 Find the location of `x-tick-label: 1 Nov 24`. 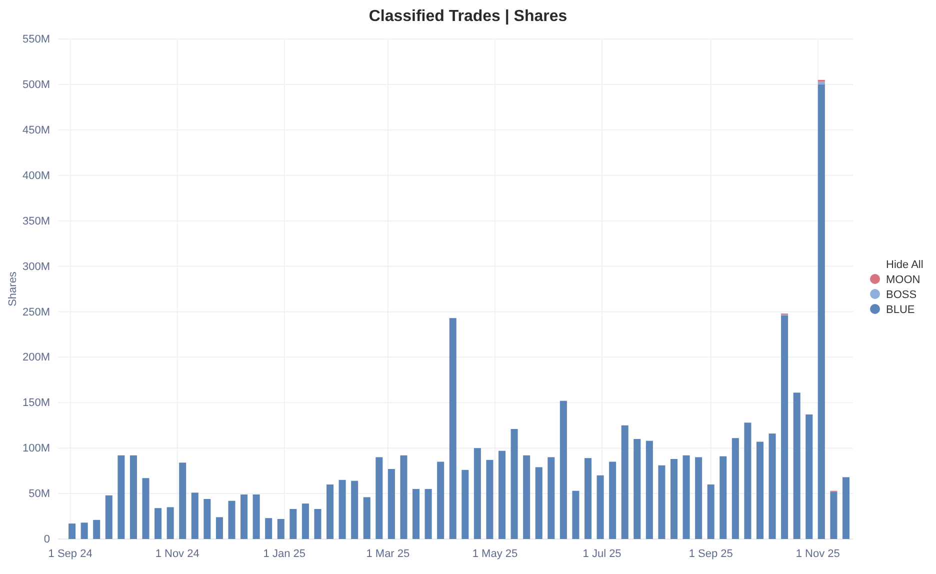

x-tick-label: 1 Nov 24 is located at coordinates (177, 554).